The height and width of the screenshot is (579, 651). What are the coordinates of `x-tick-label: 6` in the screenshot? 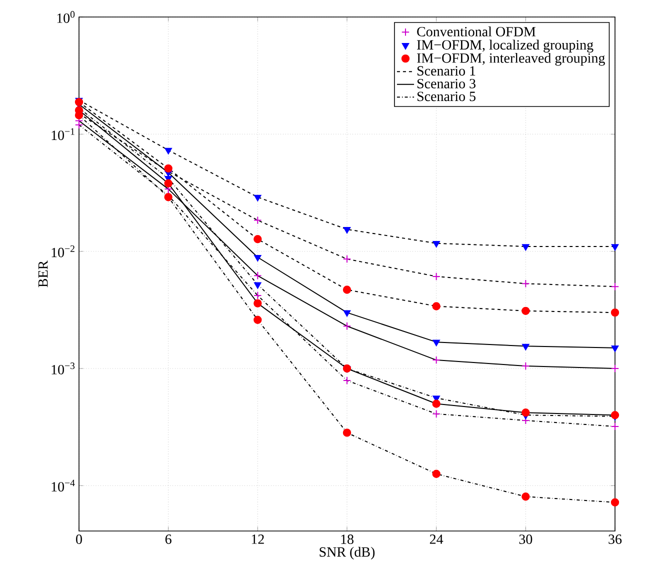 It's located at (168, 539).